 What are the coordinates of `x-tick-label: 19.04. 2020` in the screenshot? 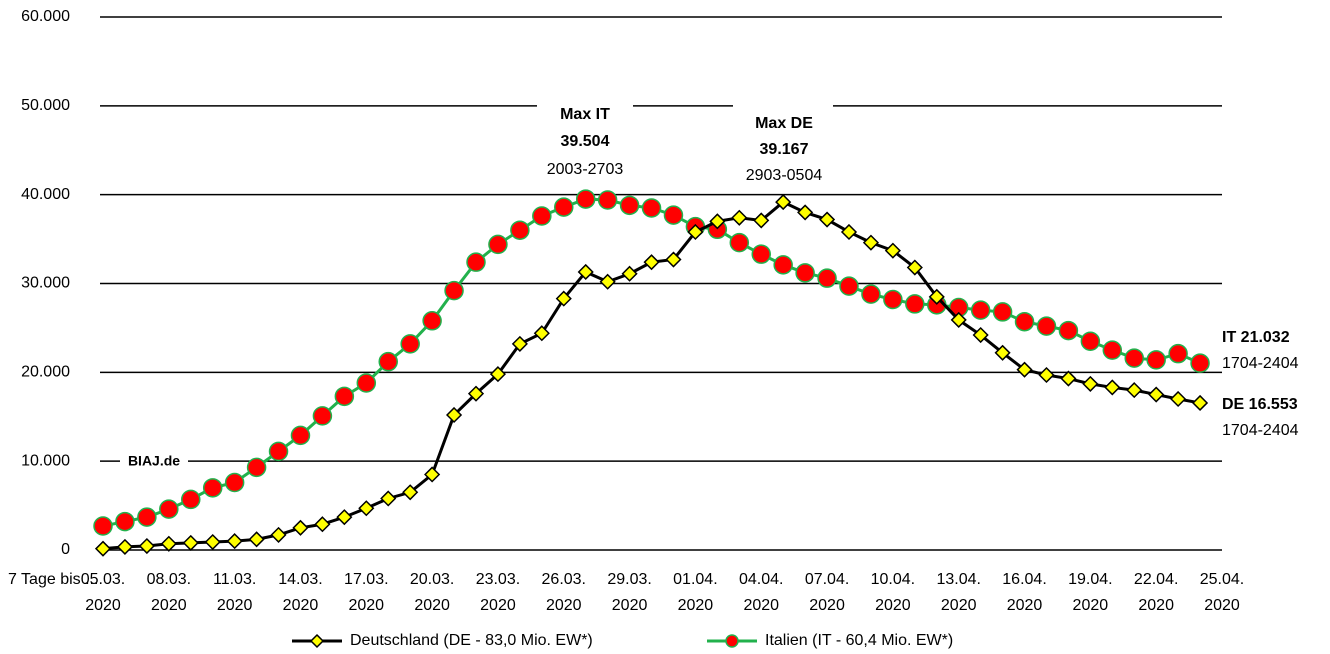 It's located at (1090, 592).